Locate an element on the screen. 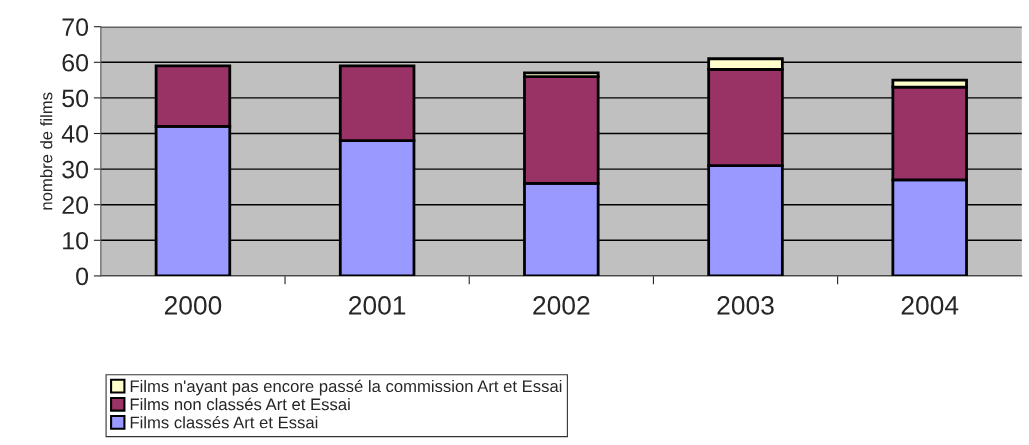  x-tick-label: 2003 is located at coordinates (745, 305).